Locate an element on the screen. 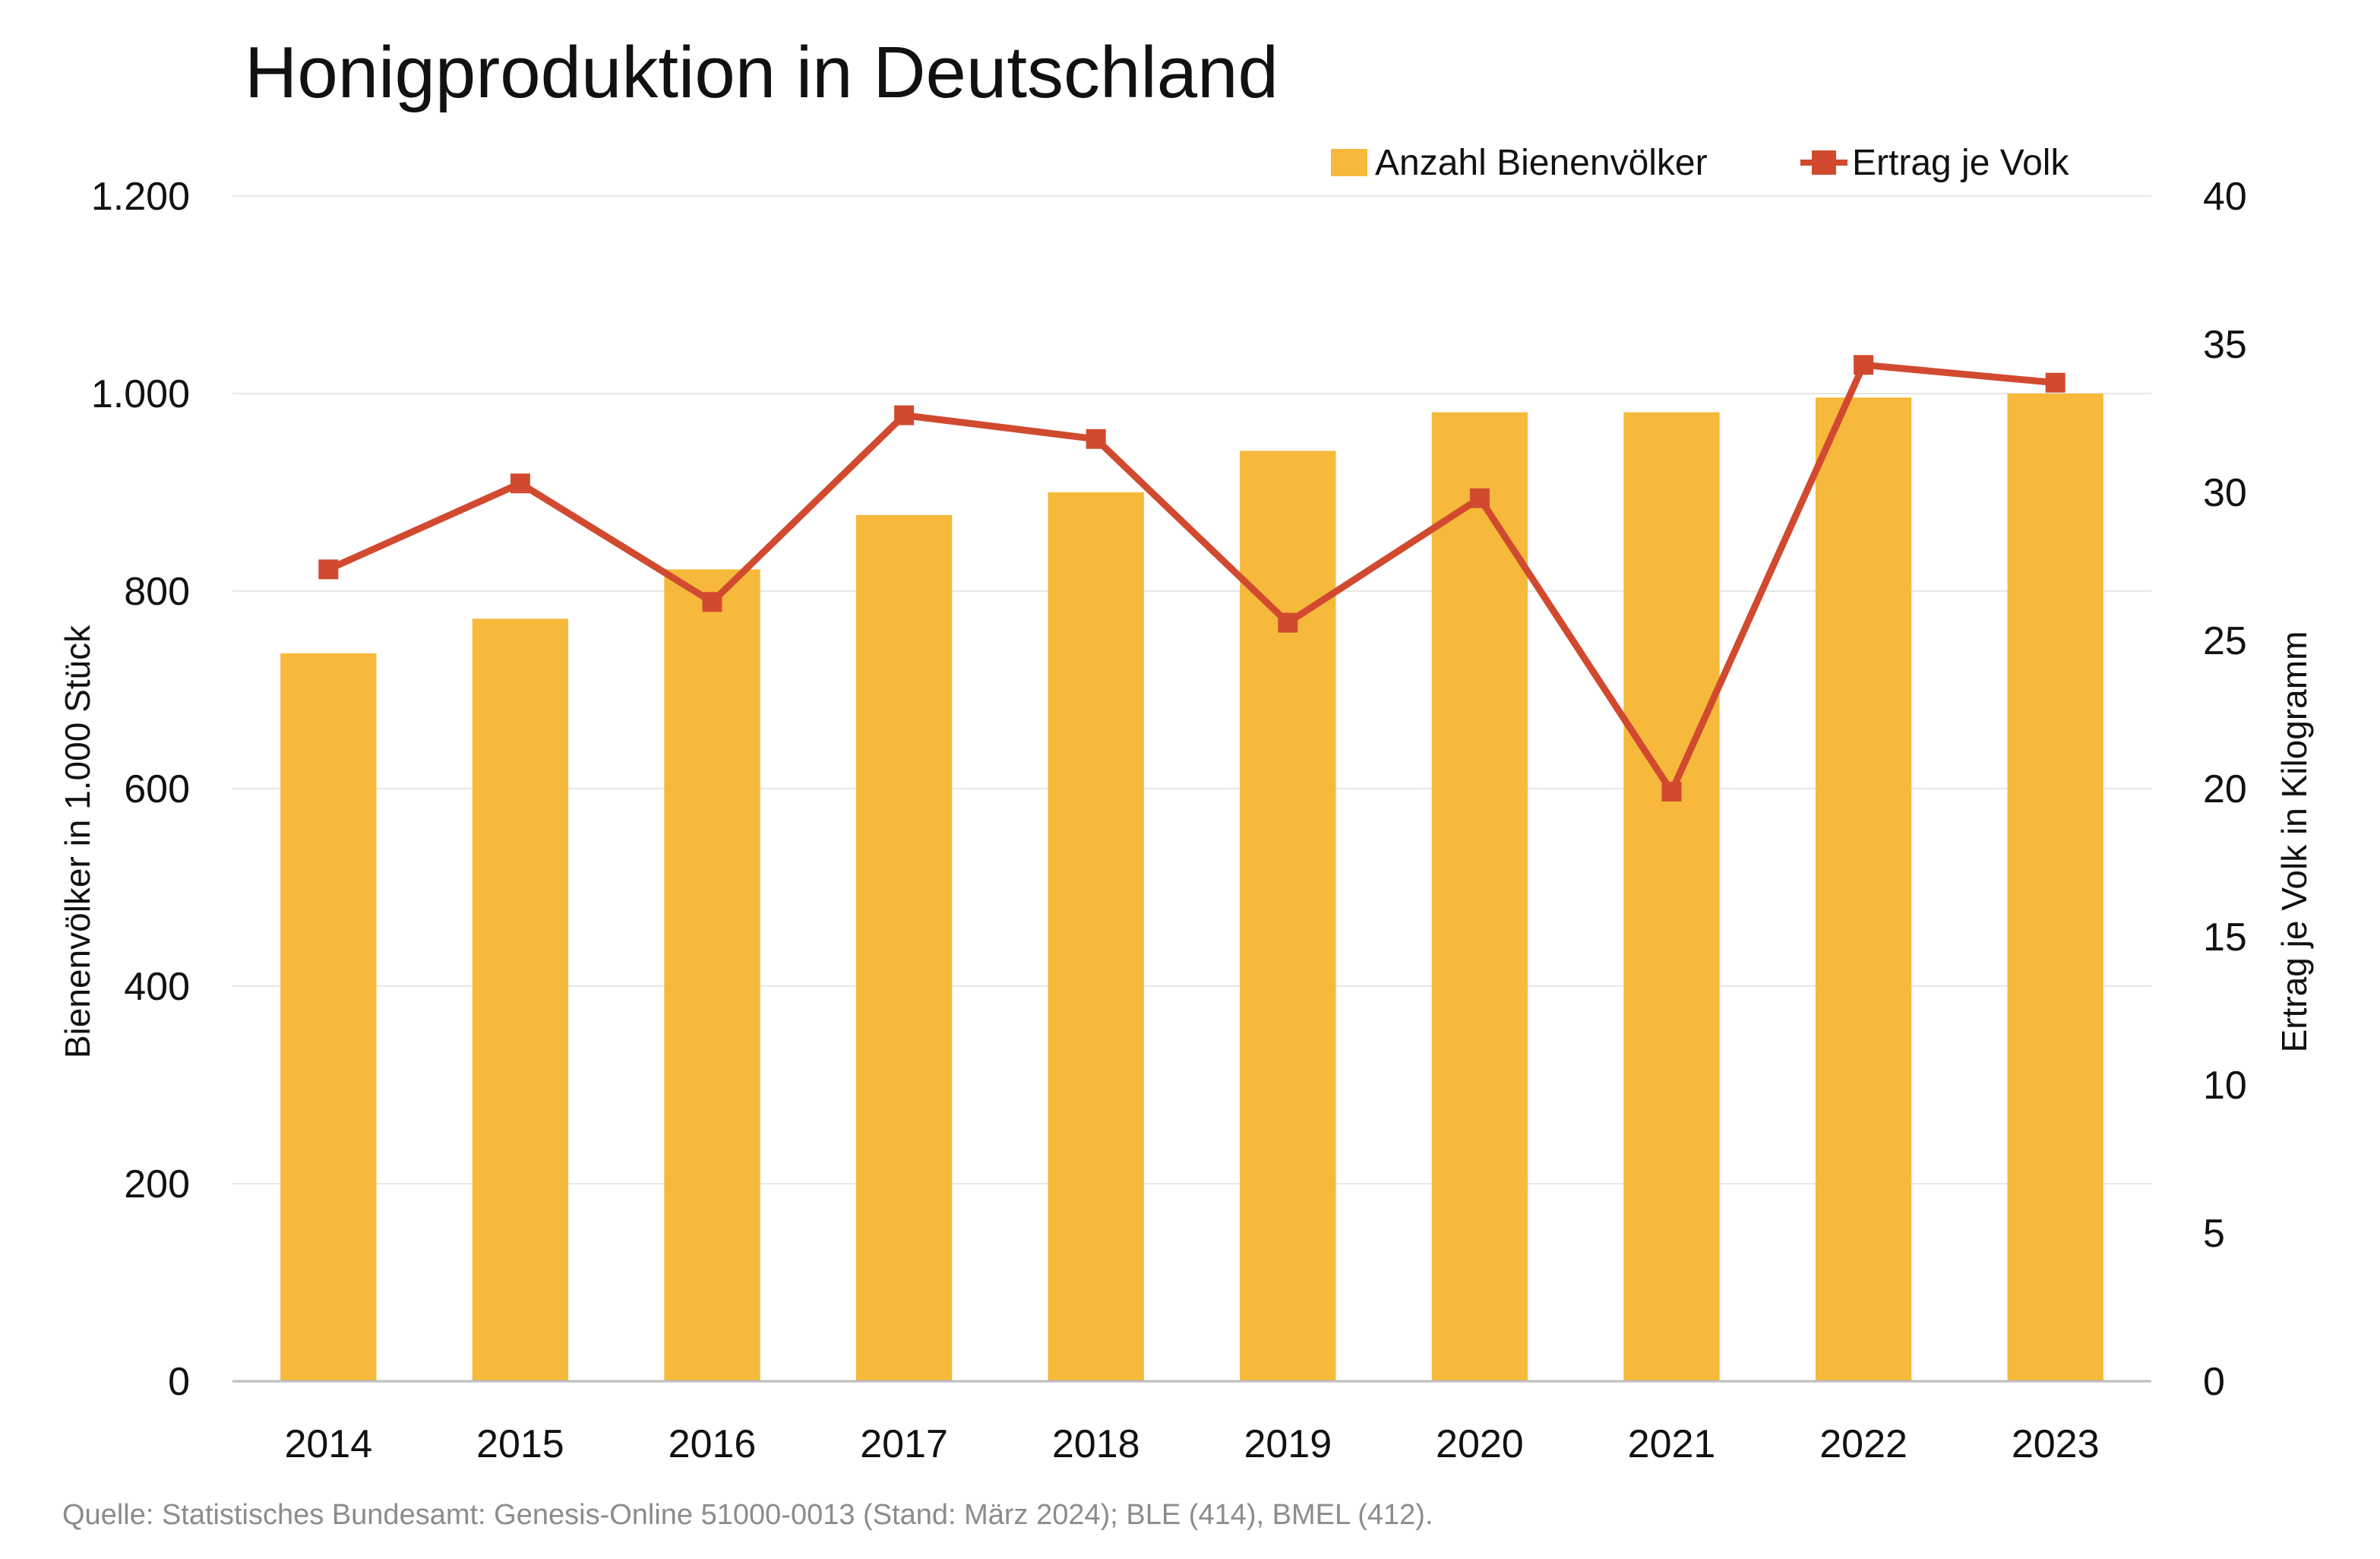  chart-title: Honigproduktion in Deutschland is located at coordinates (761, 72).